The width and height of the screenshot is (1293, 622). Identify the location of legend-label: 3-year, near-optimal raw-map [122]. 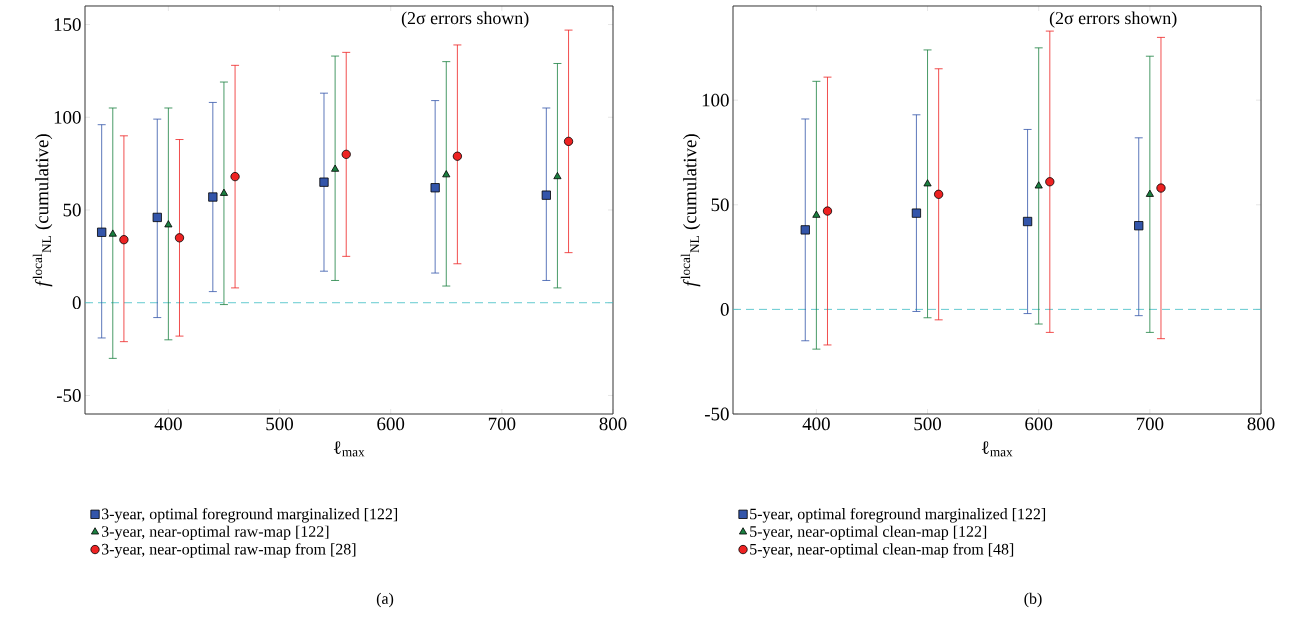
(215, 533).